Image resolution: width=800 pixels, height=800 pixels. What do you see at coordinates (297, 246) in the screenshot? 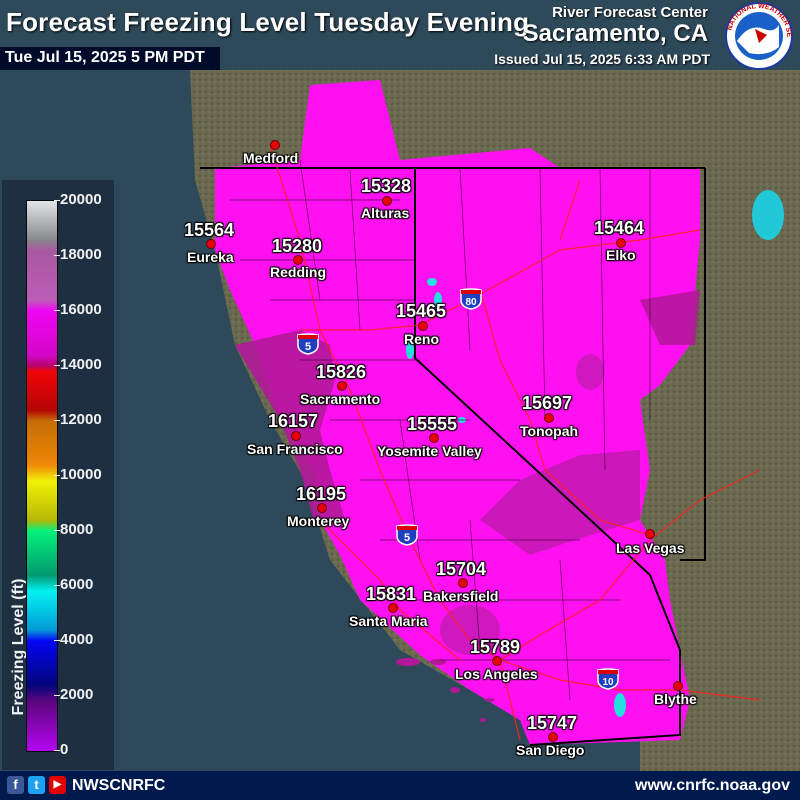
I see `freezing-level-value: 15280` at bounding box center [297, 246].